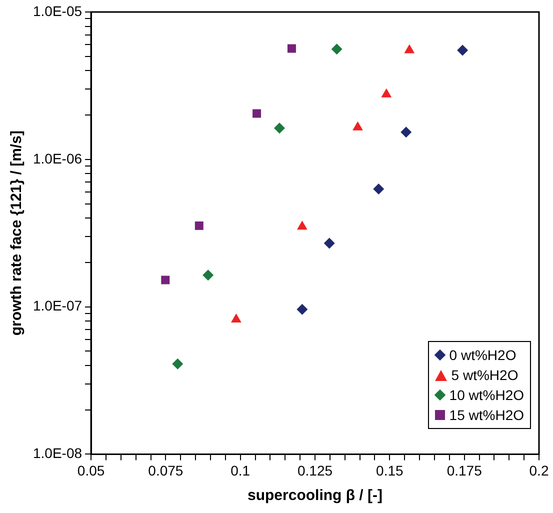  Describe the element at coordinates (91, 470) in the screenshot. I see `x-tick-label: 0.05` at that location.